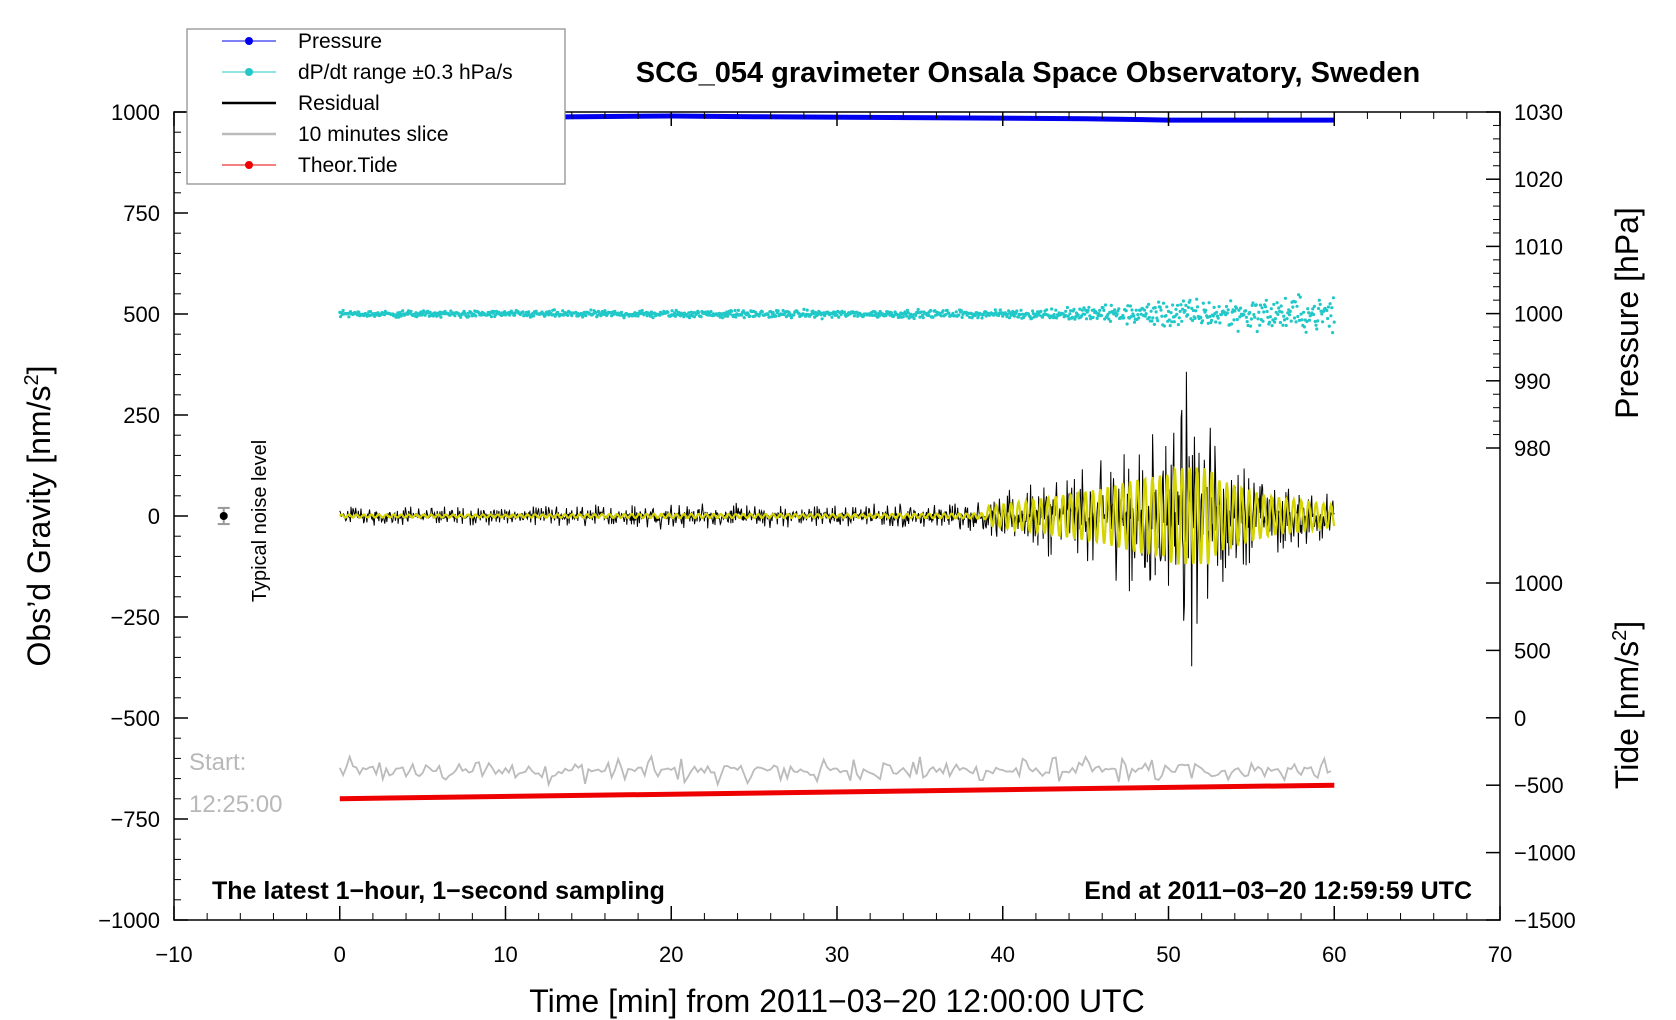 This screenshot has width=1676, height=1020. I want to click on end-time-note: End at 2011−03−20 12:59:59 UTC, so click(1278, 891).